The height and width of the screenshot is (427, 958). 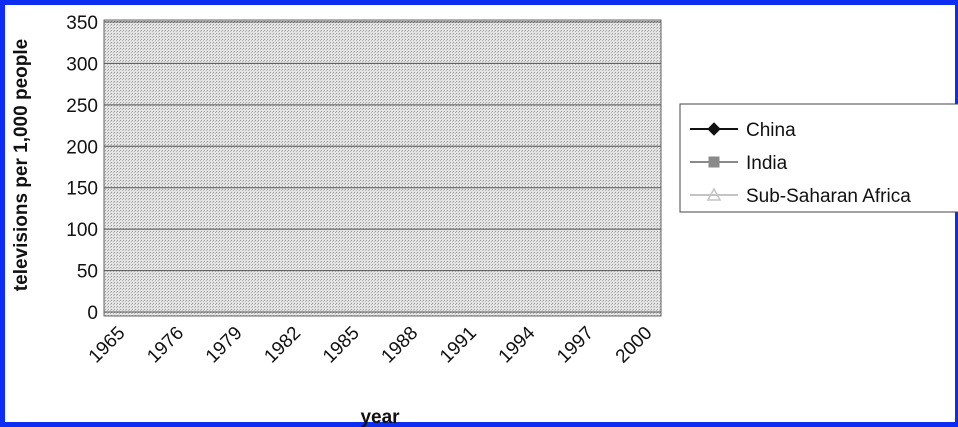 I want to click on x-tick-label: 1985, so click(x=341, y=345).